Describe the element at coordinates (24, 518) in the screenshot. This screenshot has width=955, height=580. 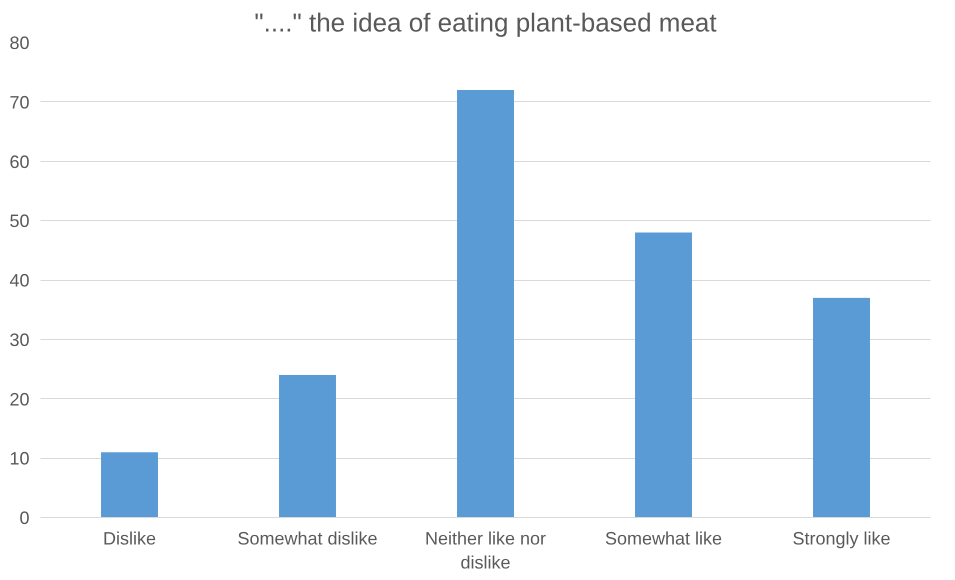
I see `y-tick-label: 0` at that location.